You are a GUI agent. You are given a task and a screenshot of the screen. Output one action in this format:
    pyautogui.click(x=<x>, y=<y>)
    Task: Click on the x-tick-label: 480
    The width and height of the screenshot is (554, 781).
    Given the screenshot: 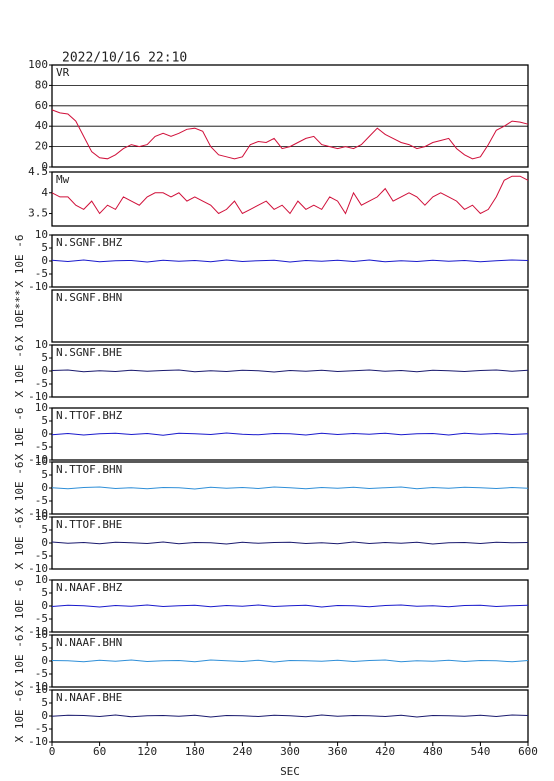 What is the action you would take?
    pyautogui.click(x=433, y=751)
    